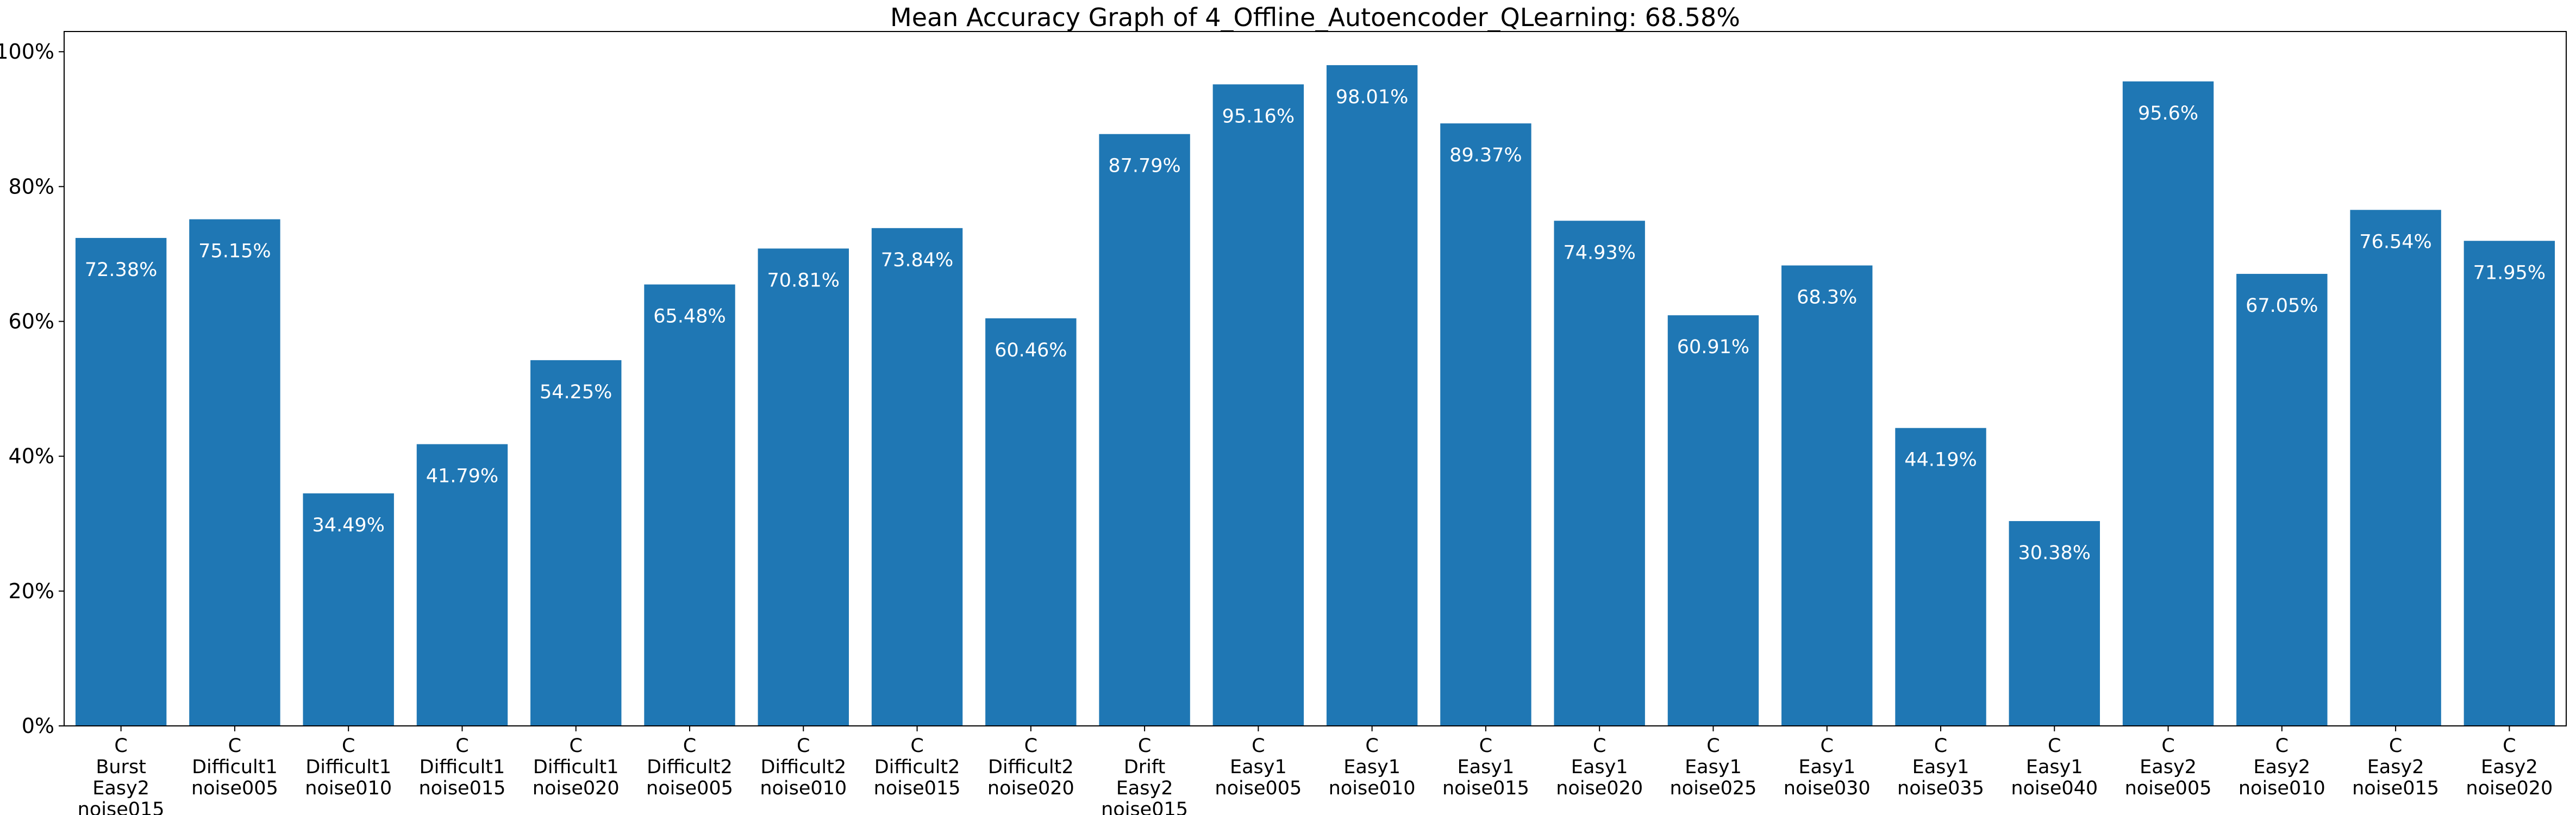 The width and height of the screenshot is (2576, 815). Describe the element at coordinates (2168, 113) in the screenshot. I see `data-label: 95.6%` at that location.